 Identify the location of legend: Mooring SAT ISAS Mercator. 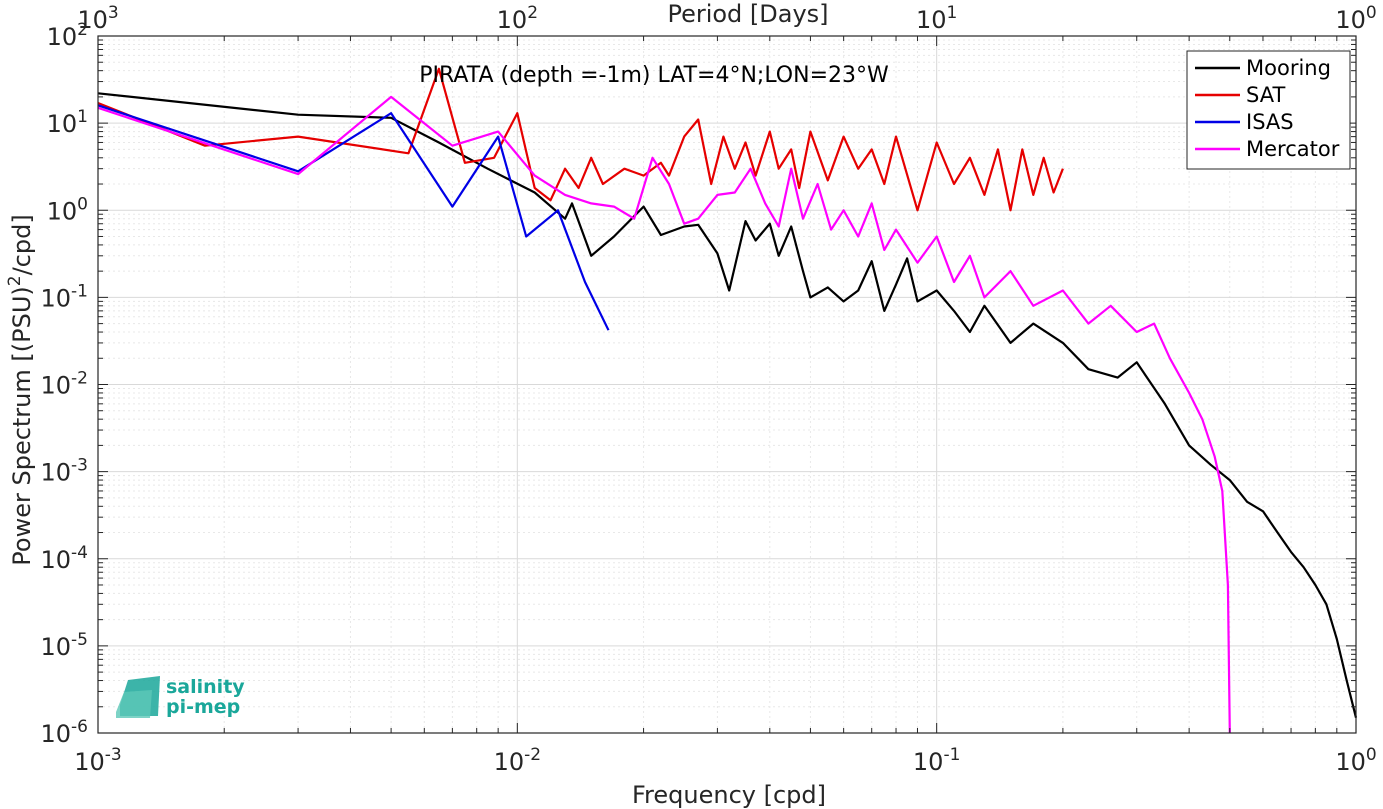
(1268, 110).